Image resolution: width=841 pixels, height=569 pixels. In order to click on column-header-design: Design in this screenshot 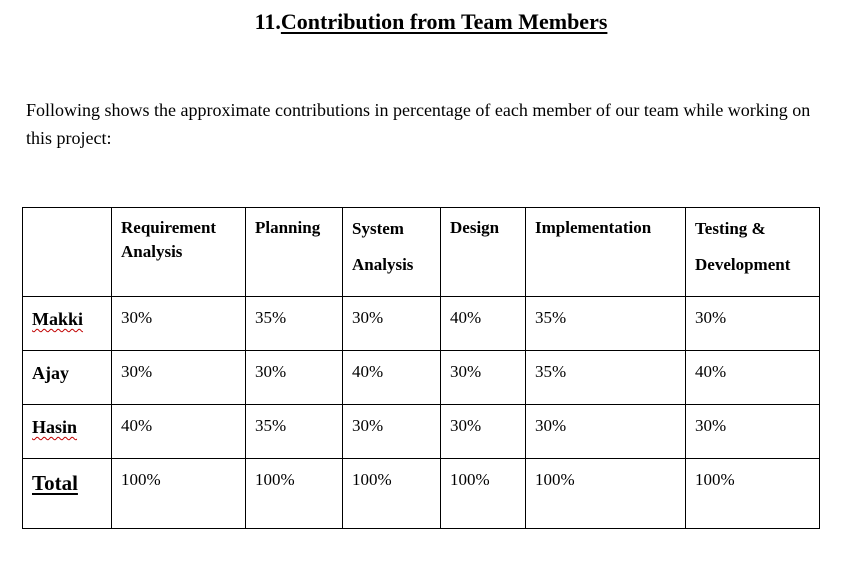, I will do `click(483, 252)`.